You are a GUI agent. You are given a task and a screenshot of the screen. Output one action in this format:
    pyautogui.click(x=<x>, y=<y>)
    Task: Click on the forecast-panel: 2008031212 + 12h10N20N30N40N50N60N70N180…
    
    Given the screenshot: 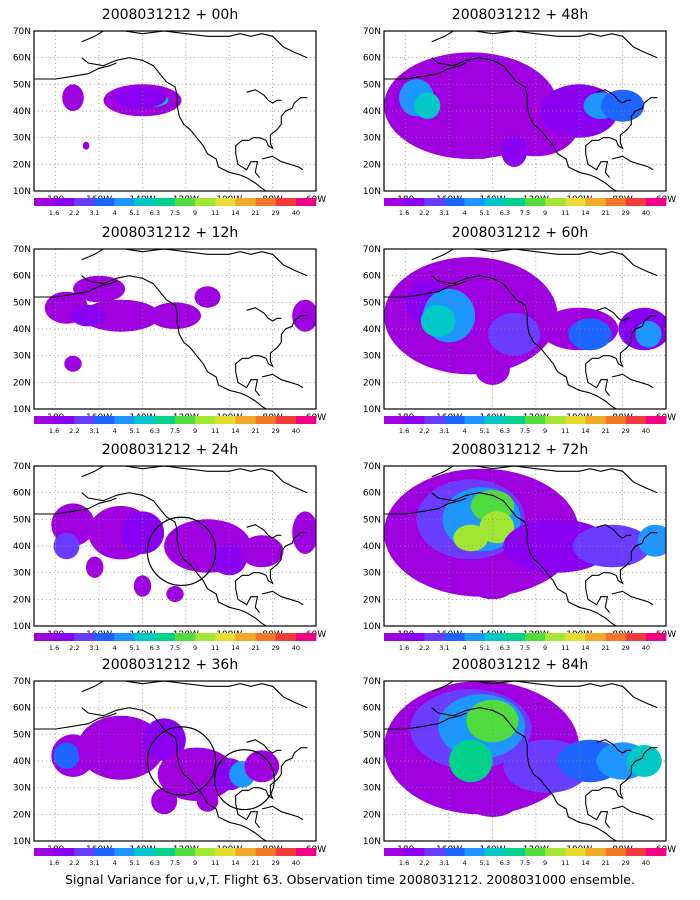 What is the action you would take?
    pyautogui.click(x=170, y=332)
    